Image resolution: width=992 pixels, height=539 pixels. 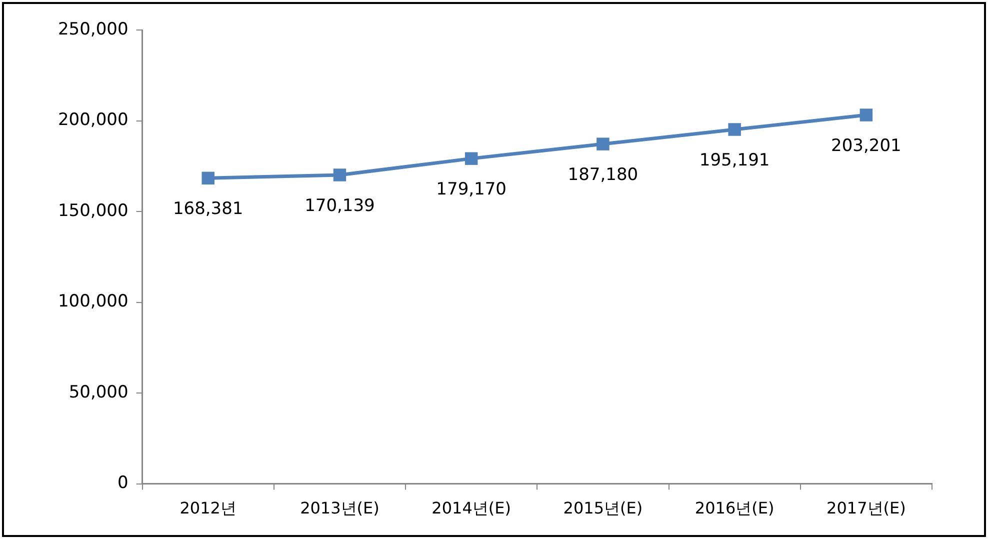 What do you see at coordinates (93, 120) in the screenshot?
I see `y-tick-label: 200,000` at bounding box center [93, 120].